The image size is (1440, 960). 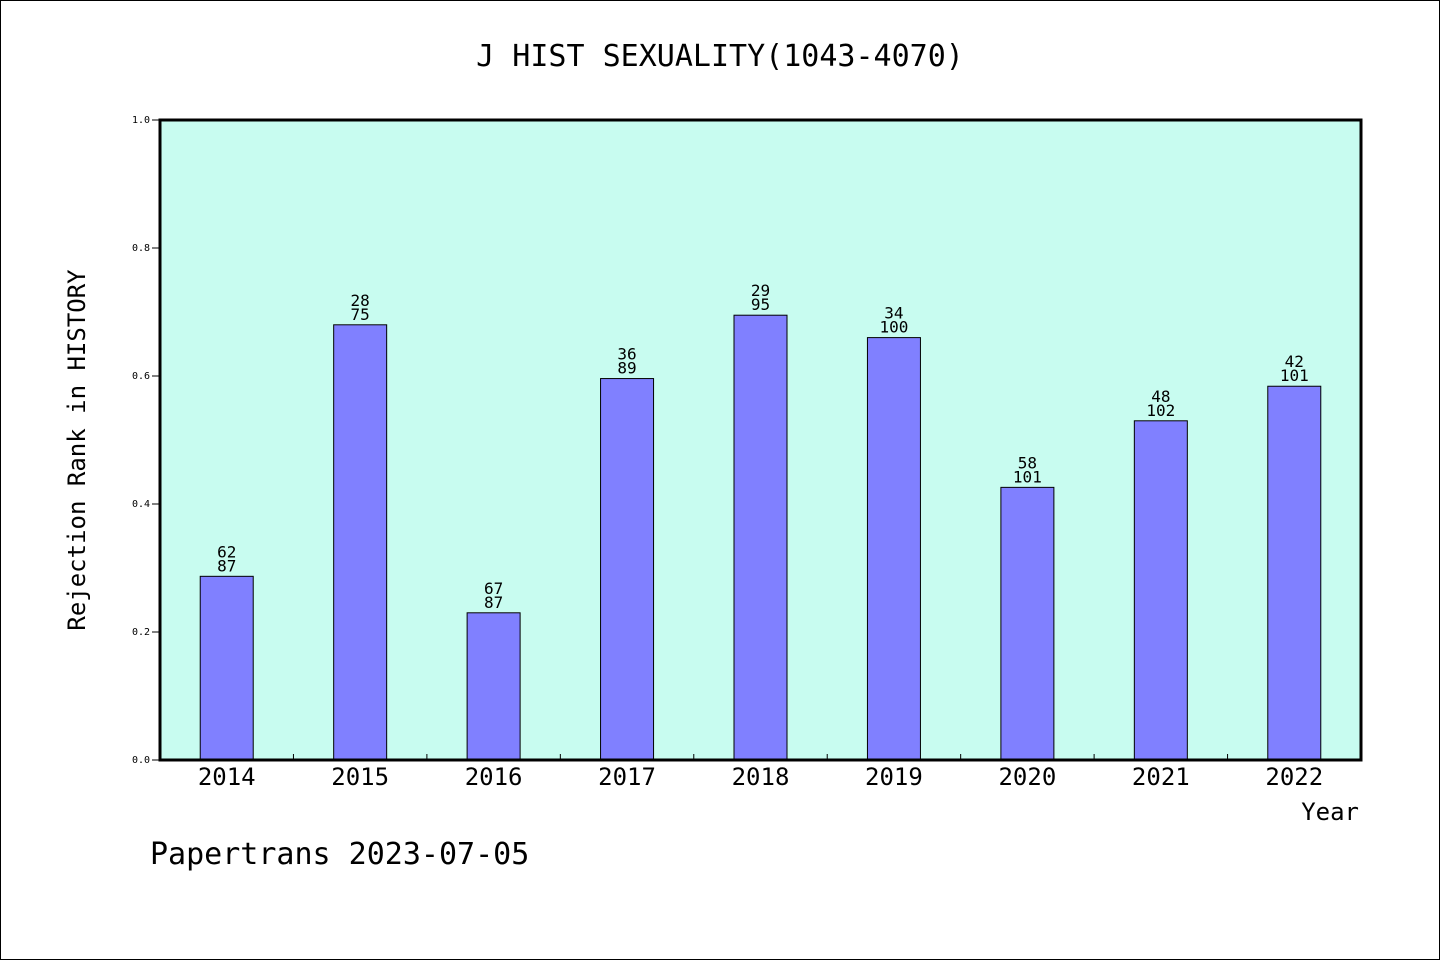 What do you see at coordinates (493, 588) in the screenshot?
I see `bar-label-top-2016: 67` at bounding box center [493, 588].